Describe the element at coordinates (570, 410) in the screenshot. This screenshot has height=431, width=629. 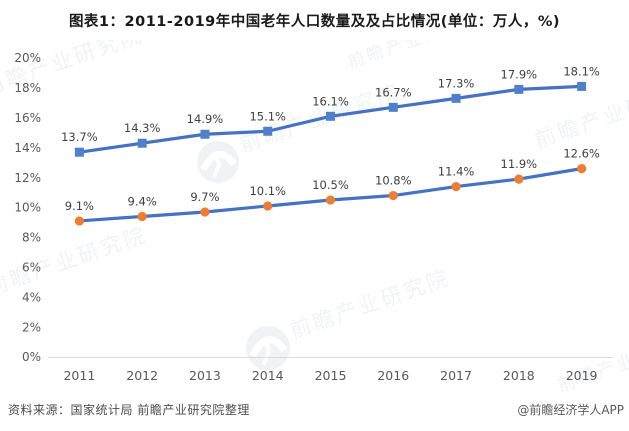
I see `credit-note: @前瞻经济学人APP` at that location.